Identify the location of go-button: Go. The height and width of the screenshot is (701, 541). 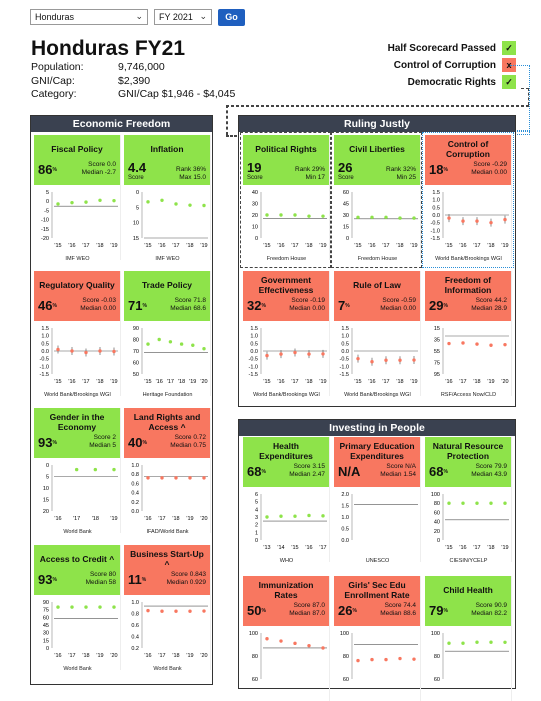
(231, 17).